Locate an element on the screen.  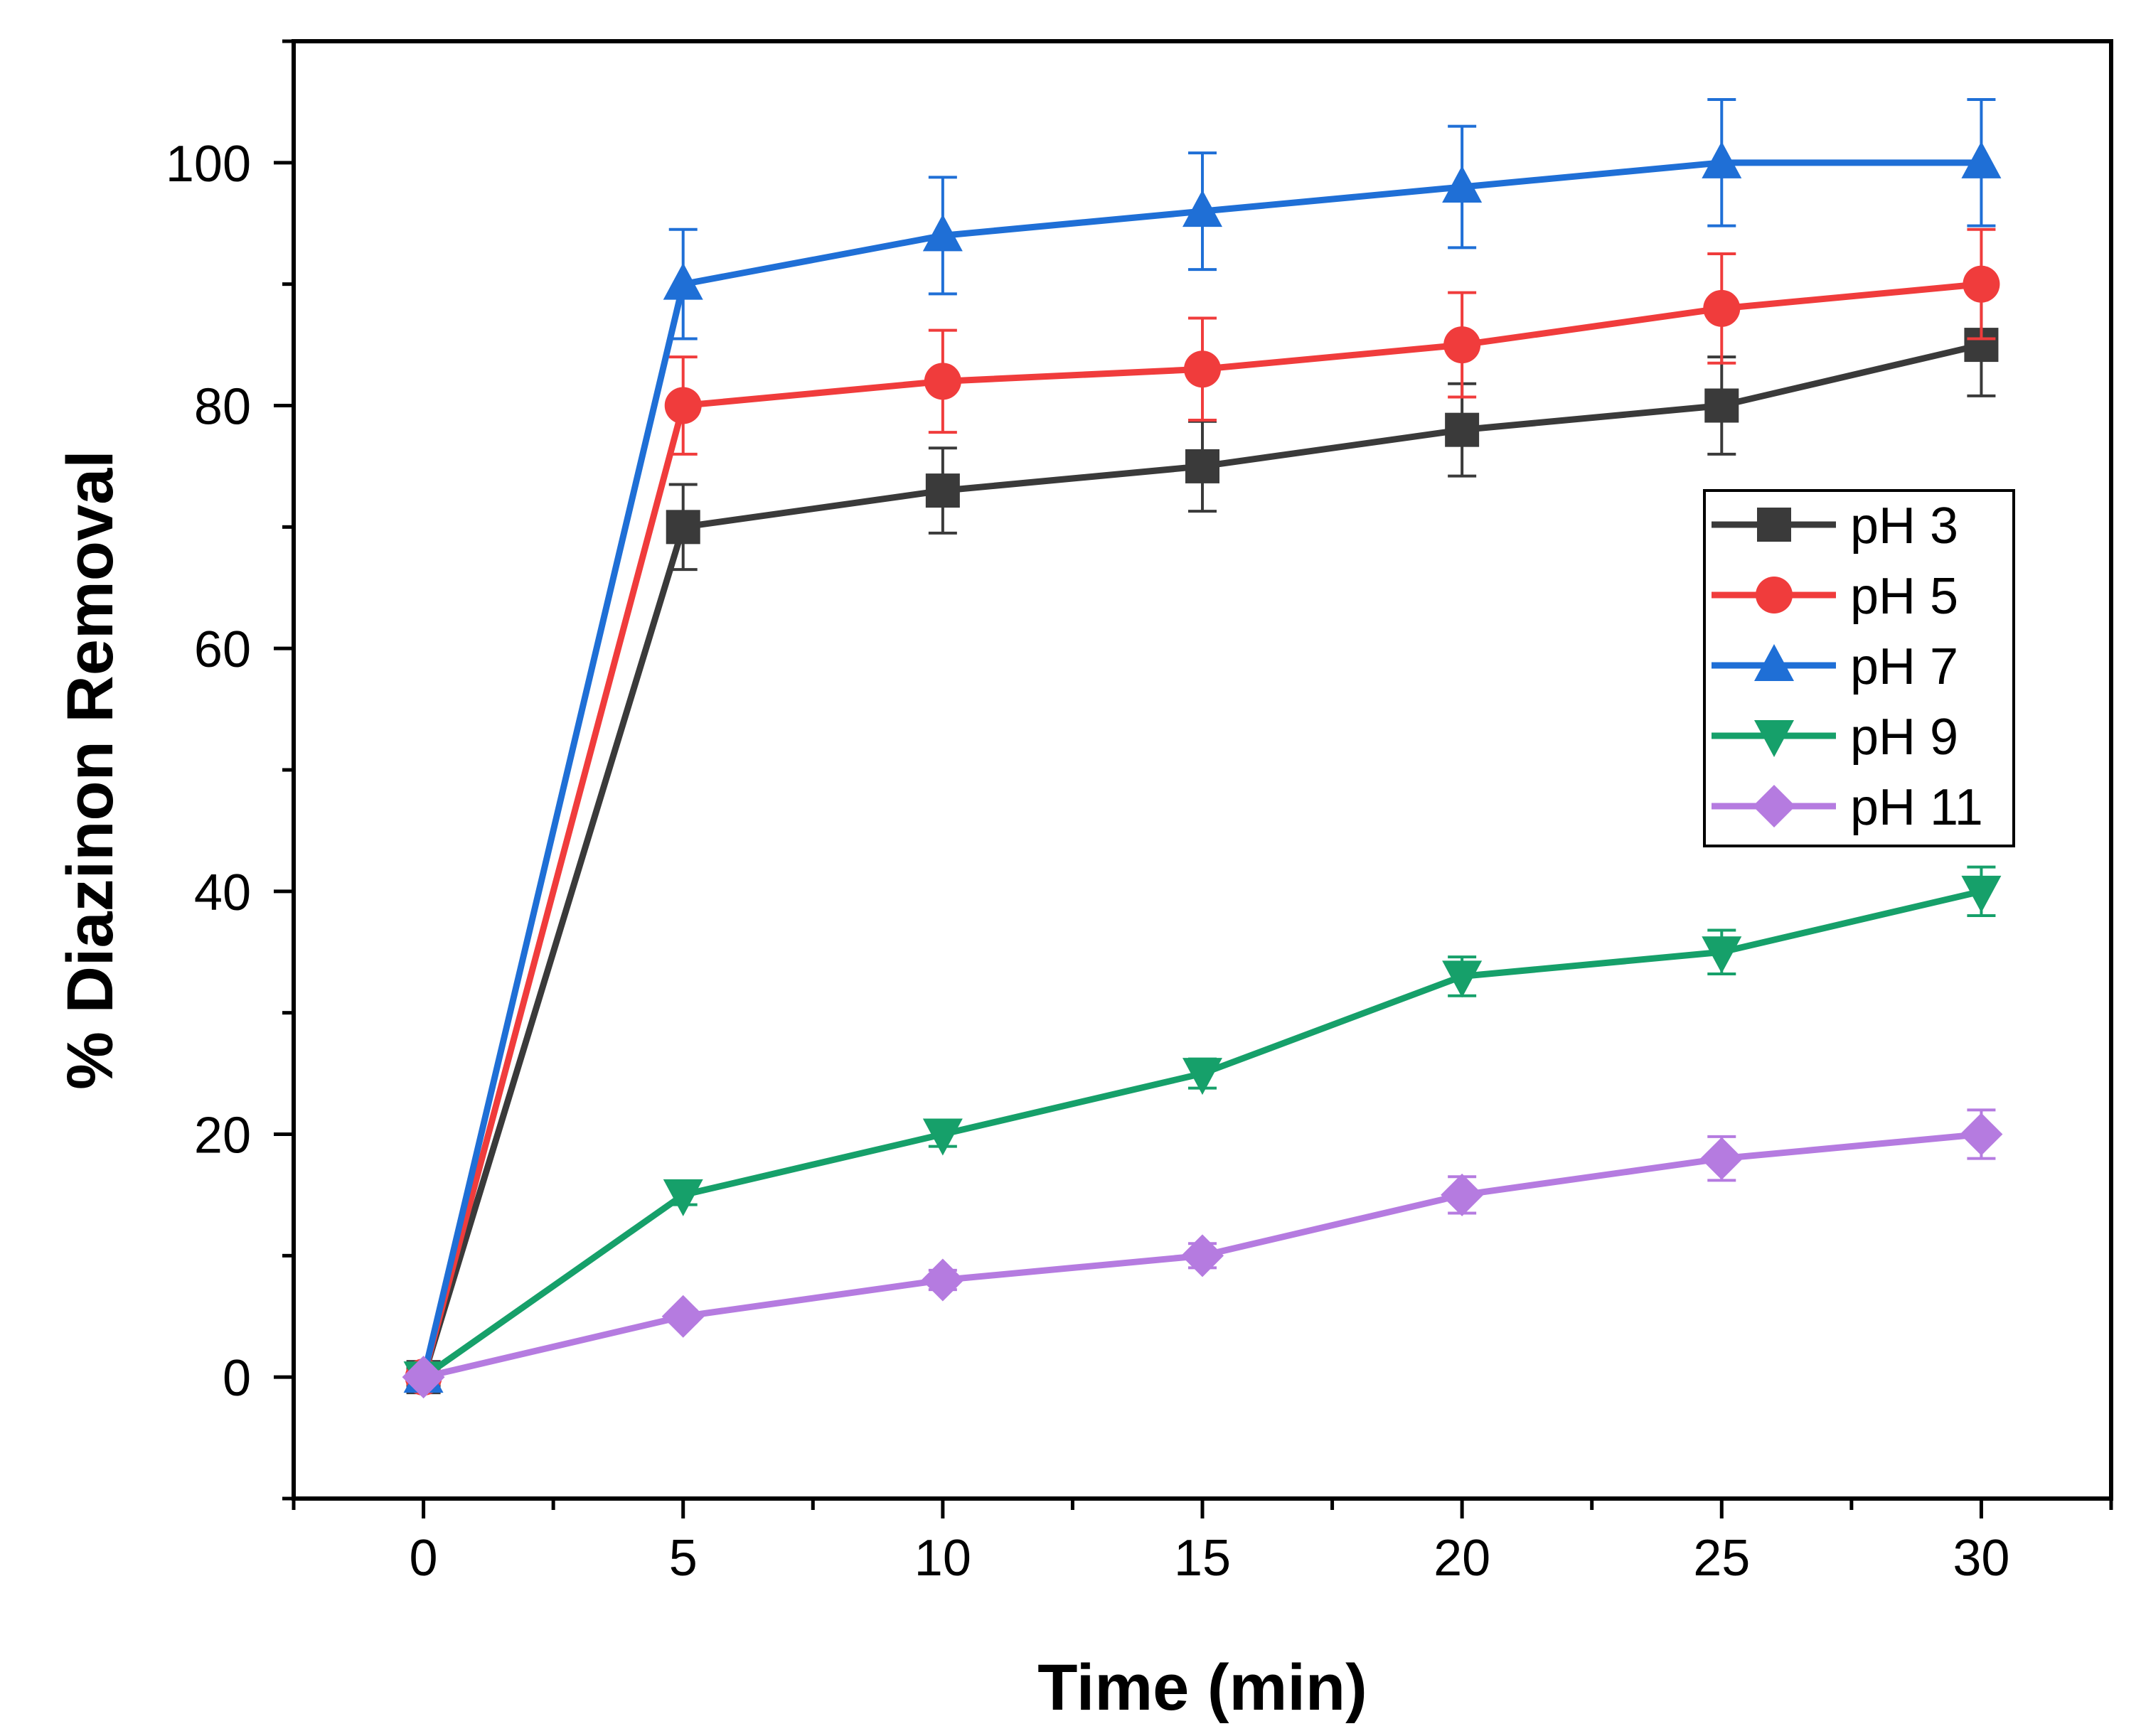
y-tick-label: 0 is located at coordinates (237, 1378).